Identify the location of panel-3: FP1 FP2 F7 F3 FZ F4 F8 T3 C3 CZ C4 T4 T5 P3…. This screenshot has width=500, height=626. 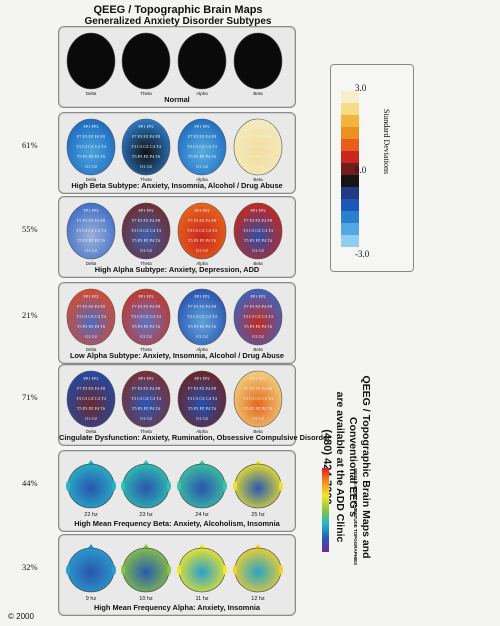
(177, 323).